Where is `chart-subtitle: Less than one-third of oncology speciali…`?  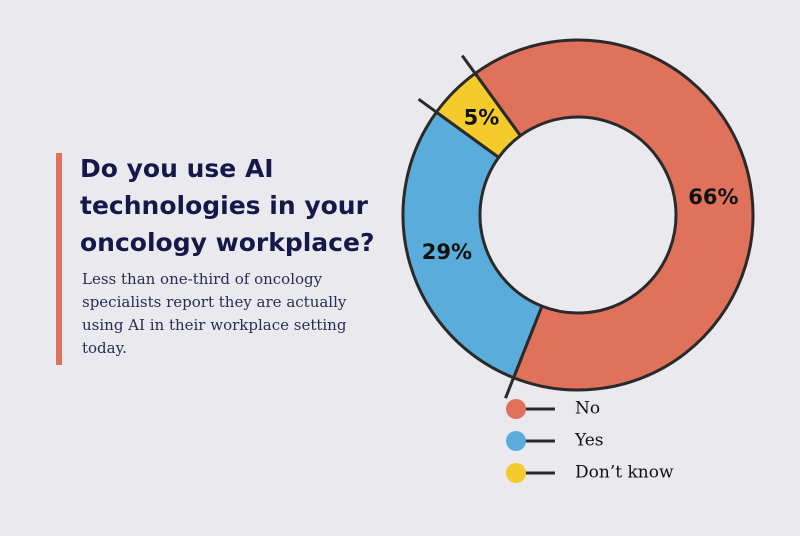 chart-subtitle: Less than one-third of oncology speciali… is located at coordinates (214, 313).